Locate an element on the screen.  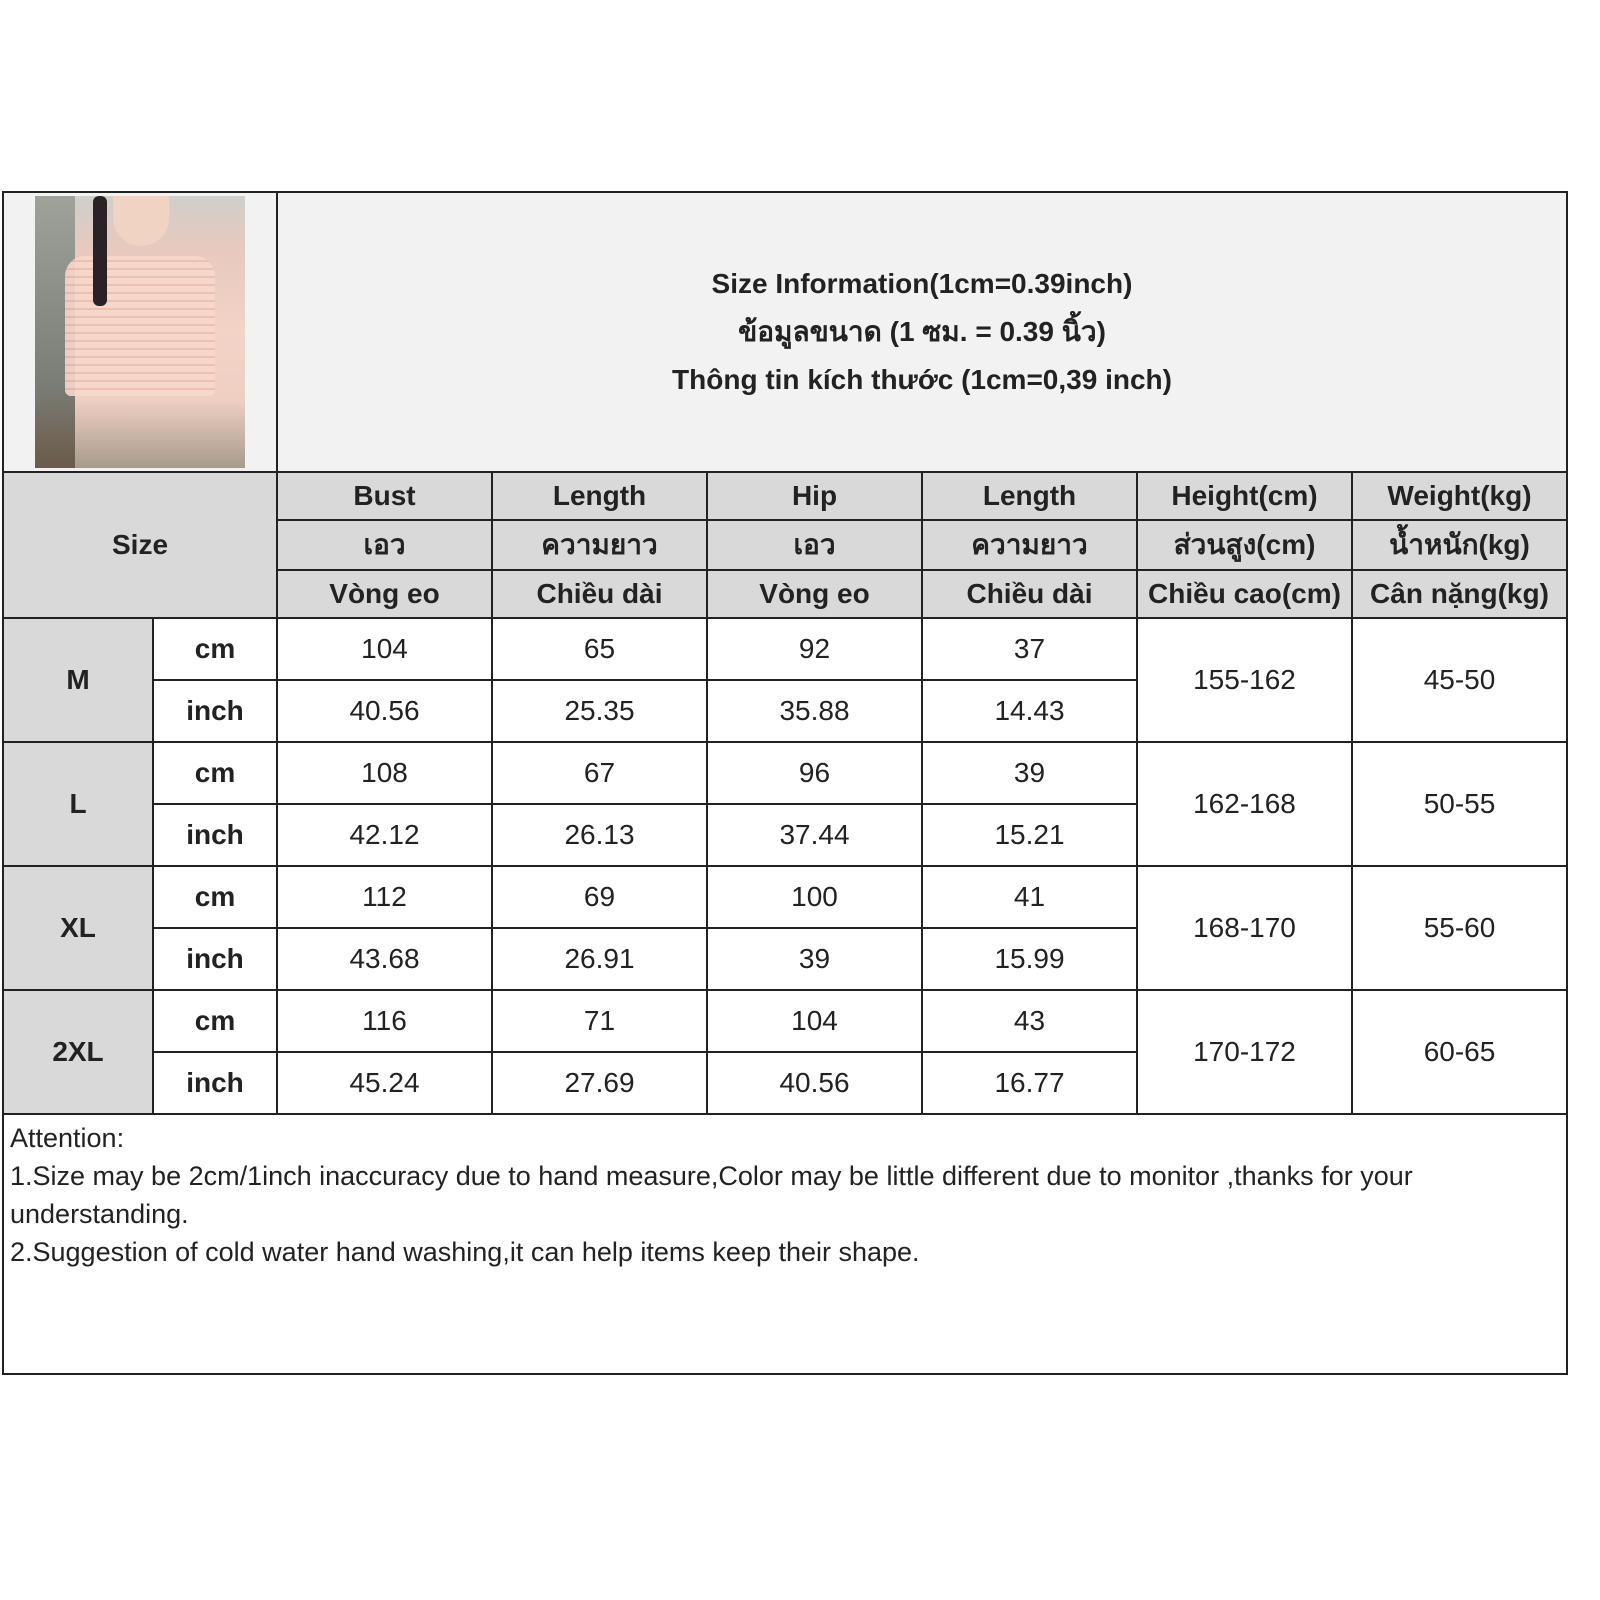
measurement-cell: 16.77 is located at coordinates (1029, 1083).